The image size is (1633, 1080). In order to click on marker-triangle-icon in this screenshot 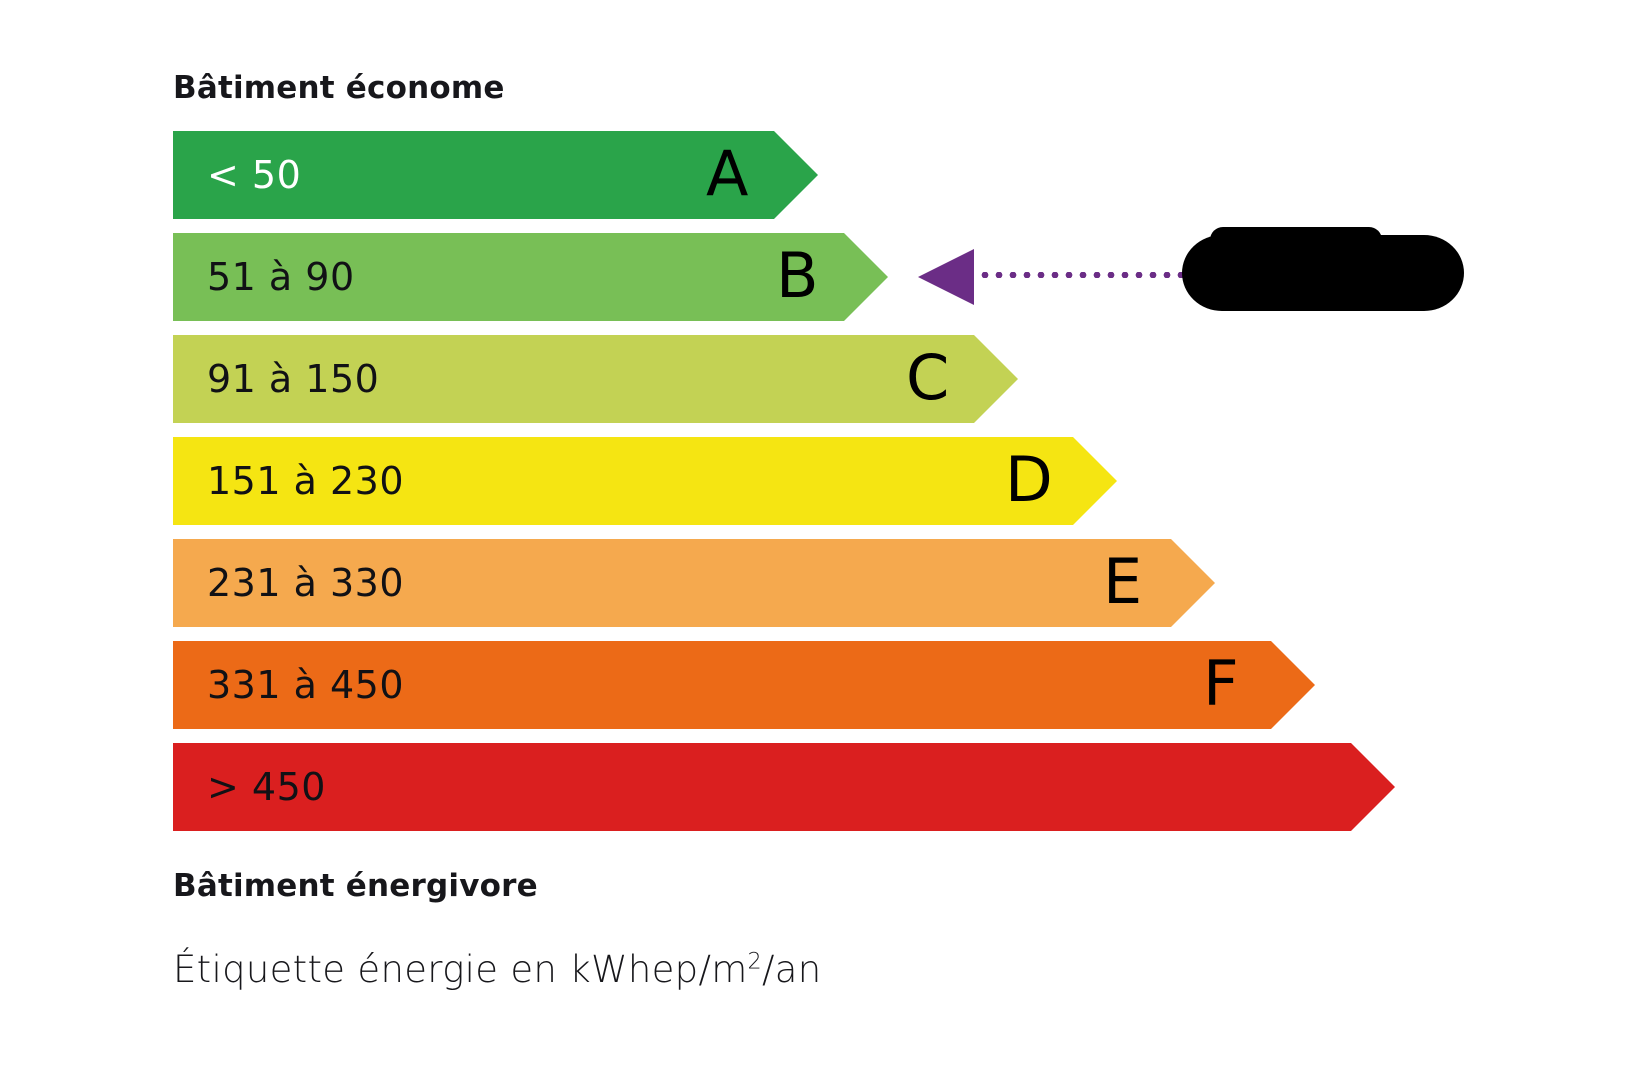, I will do `click(946, 277)`.